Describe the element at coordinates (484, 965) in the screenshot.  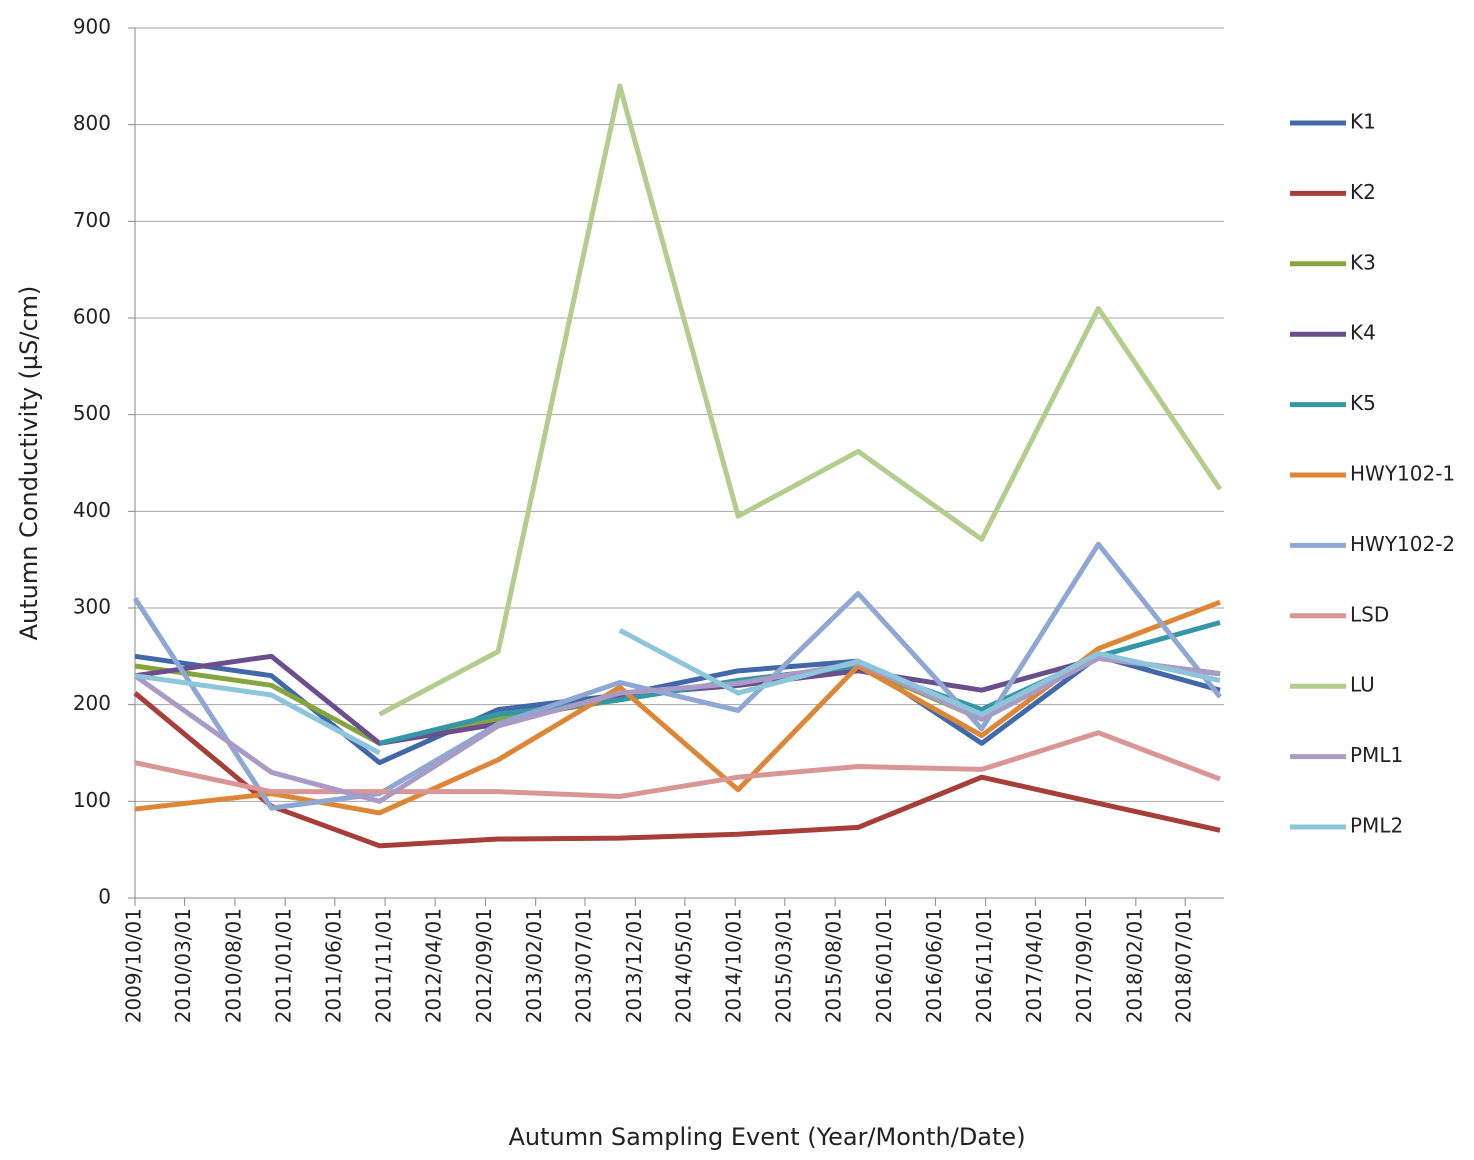
I see `x-tick-label: 2012/09/01` at that location.